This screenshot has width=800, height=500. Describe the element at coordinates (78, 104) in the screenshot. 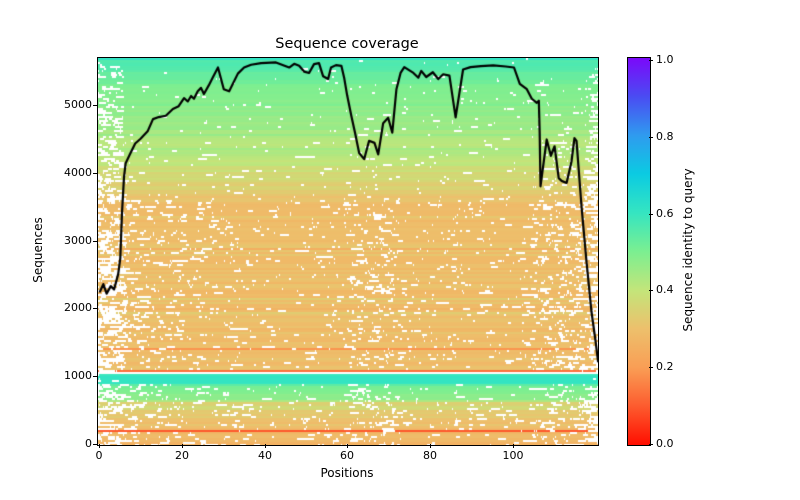

I see `y-tick-label: 5000` at that location.